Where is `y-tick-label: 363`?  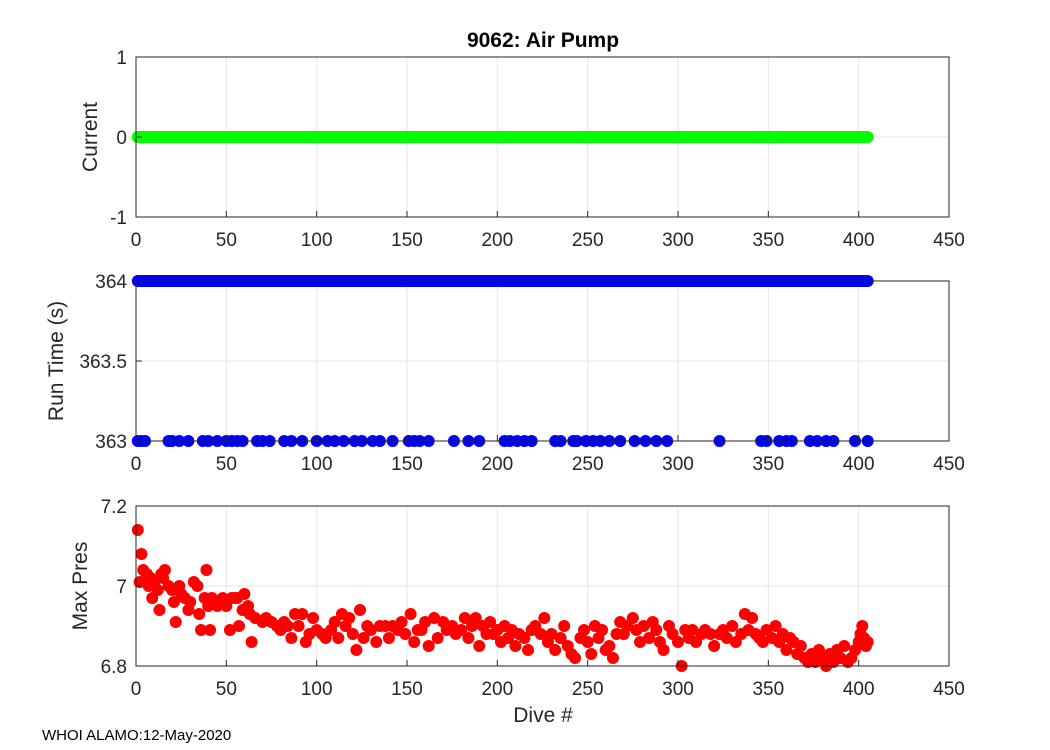
y-tick-label: 363 is located at coordinates (111, 442).